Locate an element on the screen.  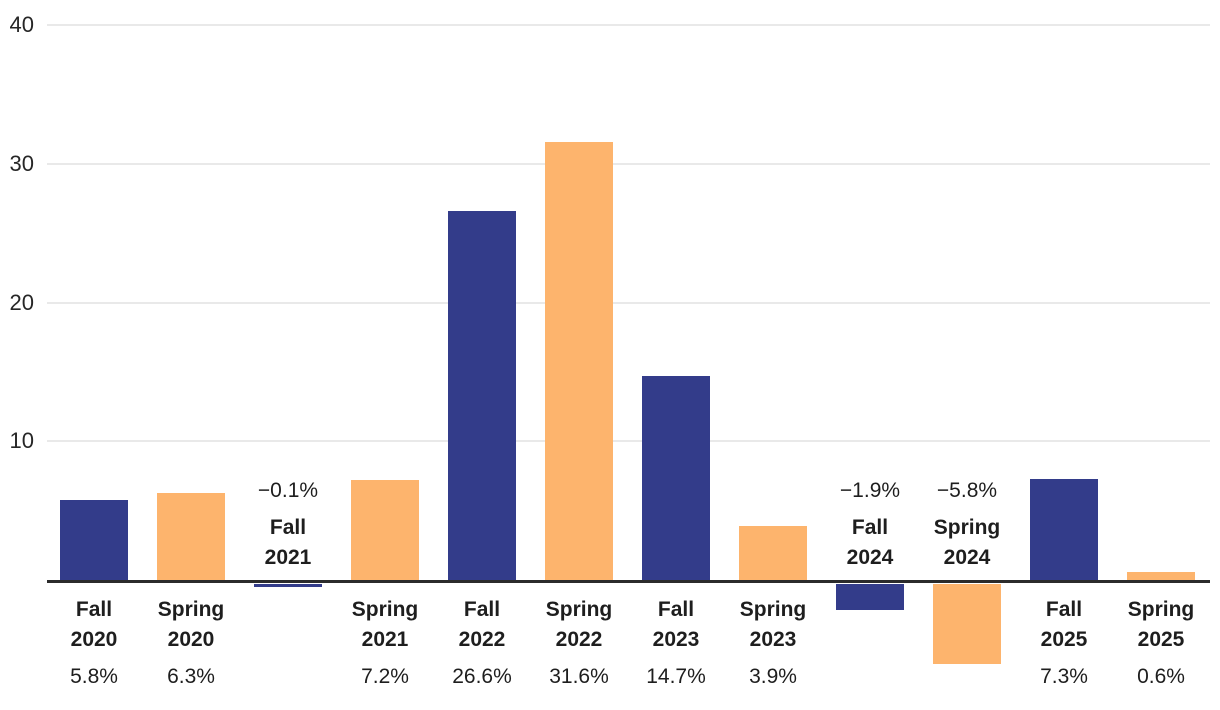
bar-spring-2022 is located at coordinates (579, 360).